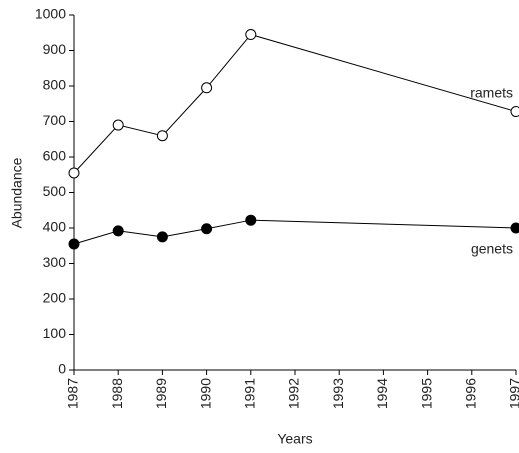  Describe the element at coordinates (294, 393) in the screenshot. I see `x-tick-label: 1992` at that location.